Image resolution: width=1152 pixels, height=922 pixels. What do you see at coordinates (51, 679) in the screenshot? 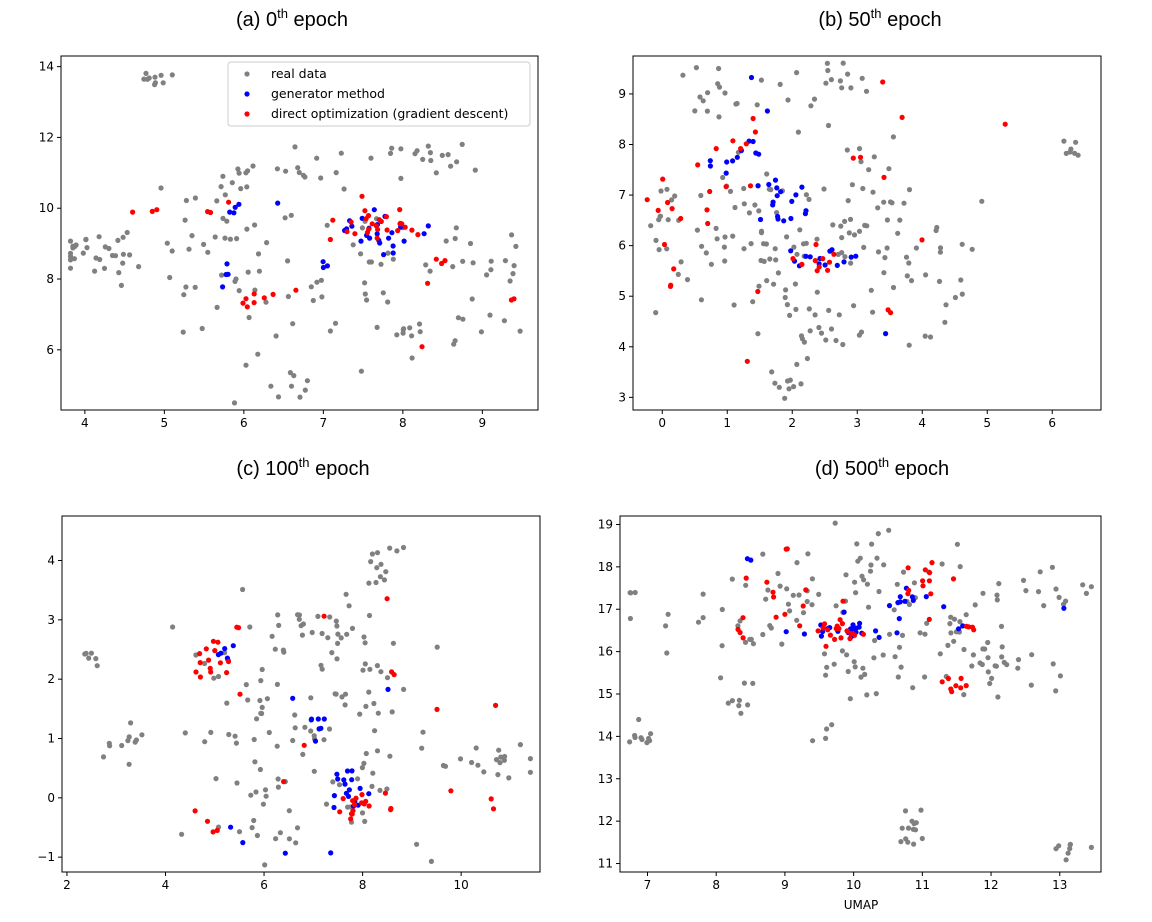
I see `panel-c-y-tick-label: 2` at bounding box center [51, 679].